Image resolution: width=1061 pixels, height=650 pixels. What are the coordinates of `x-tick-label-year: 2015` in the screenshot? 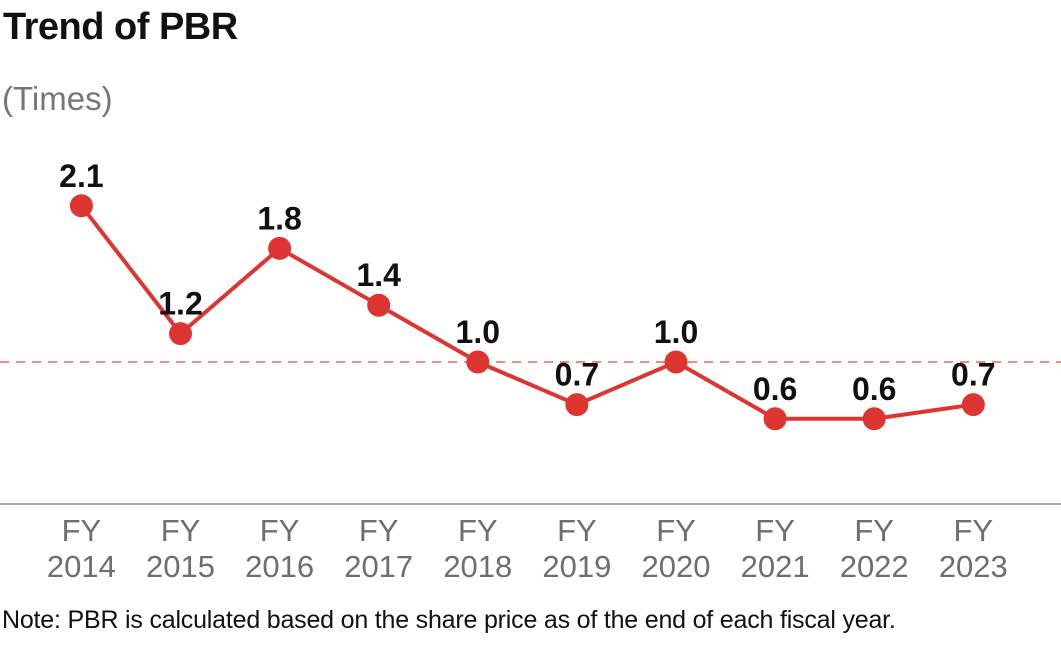 It's located at (180, 566).